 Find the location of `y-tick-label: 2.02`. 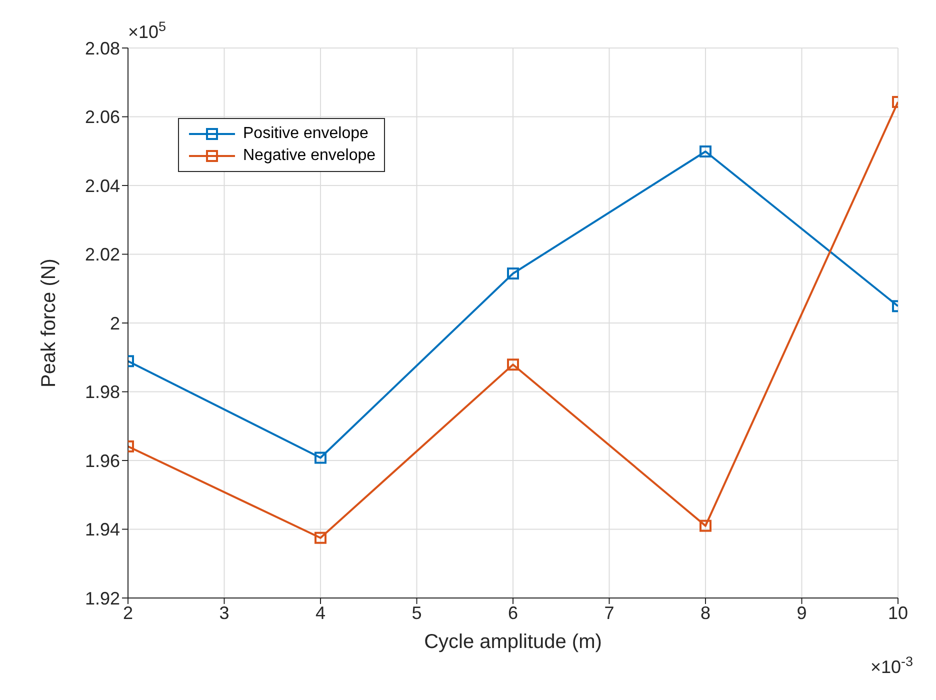

y-tick-label: 2.02 is located at coordinates (102, 254).